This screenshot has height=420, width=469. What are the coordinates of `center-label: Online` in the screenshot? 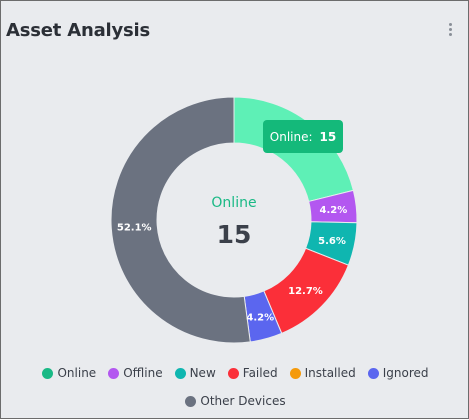 It's located at (233, 203).